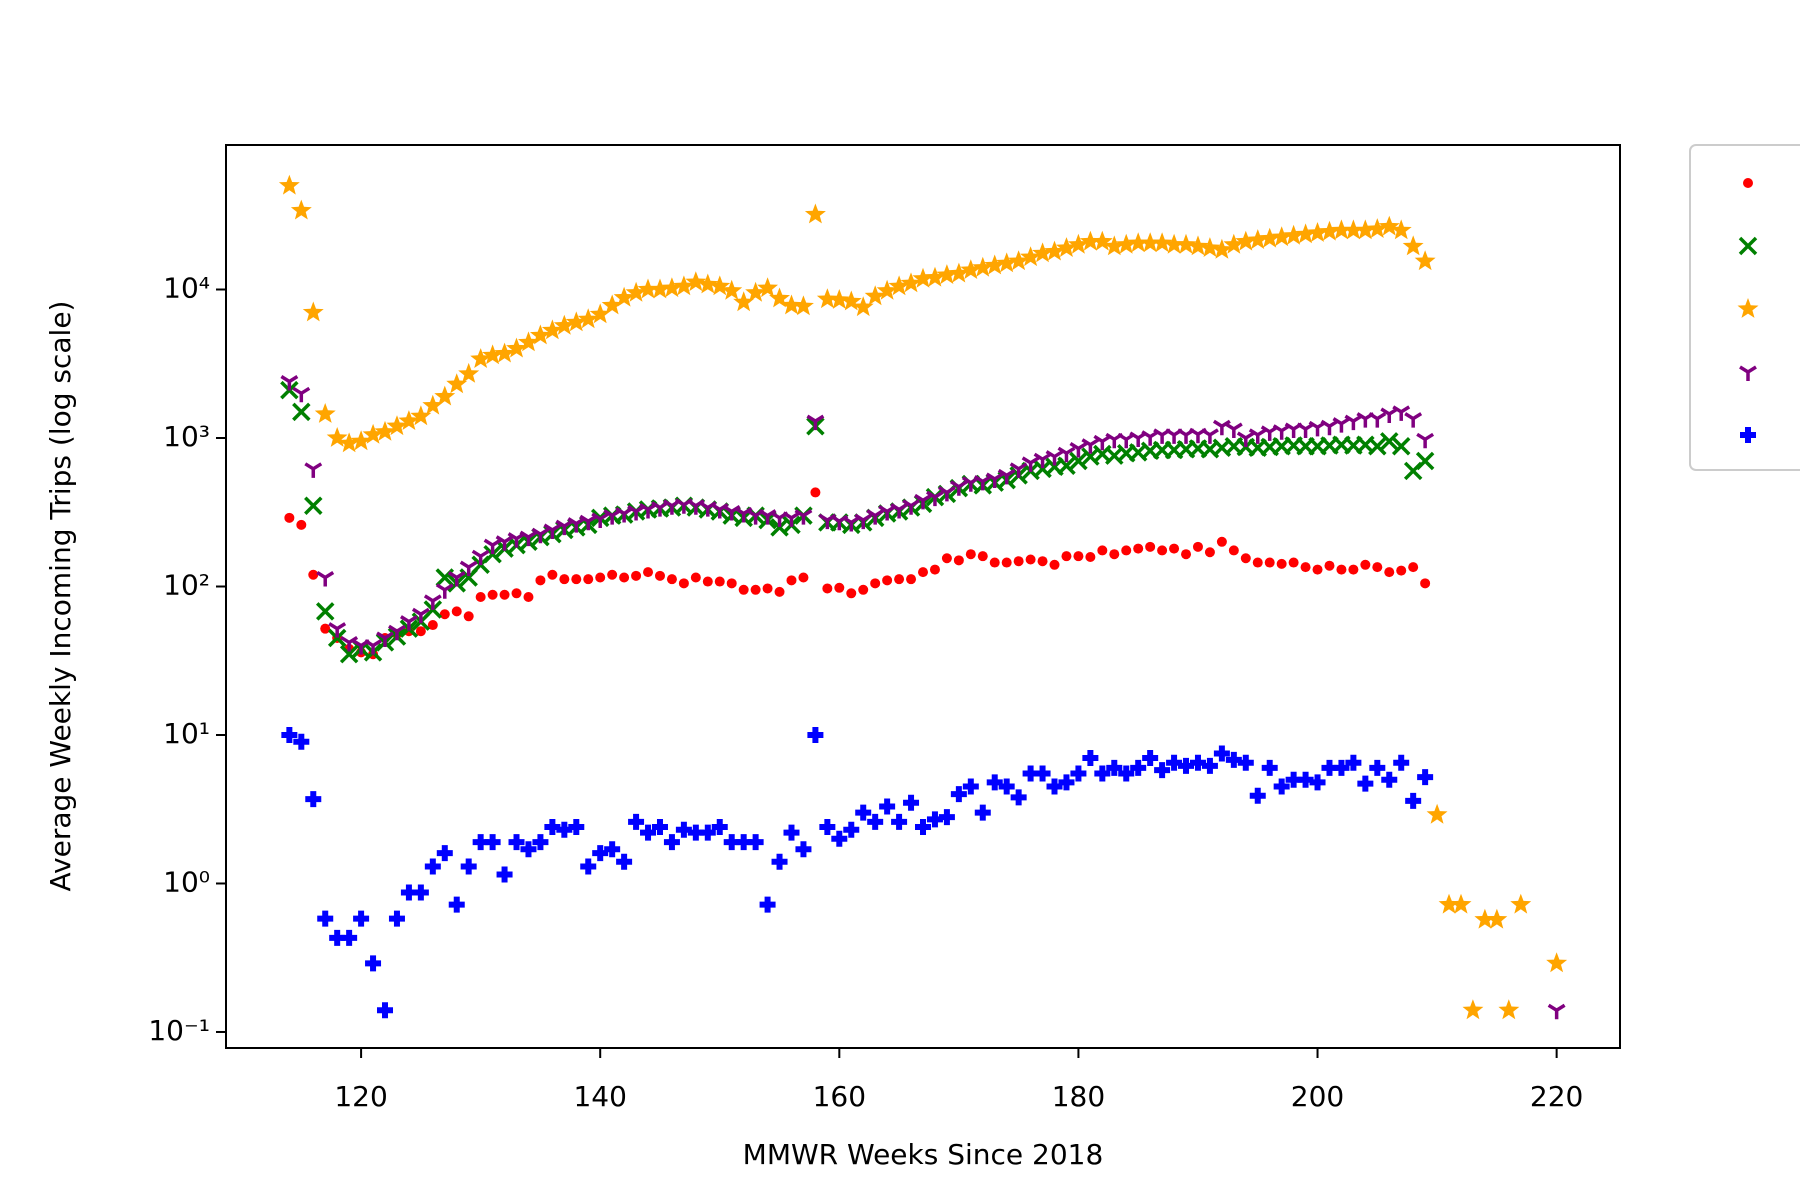  I want to click on y-tick-label: 10², so click(186, 584).